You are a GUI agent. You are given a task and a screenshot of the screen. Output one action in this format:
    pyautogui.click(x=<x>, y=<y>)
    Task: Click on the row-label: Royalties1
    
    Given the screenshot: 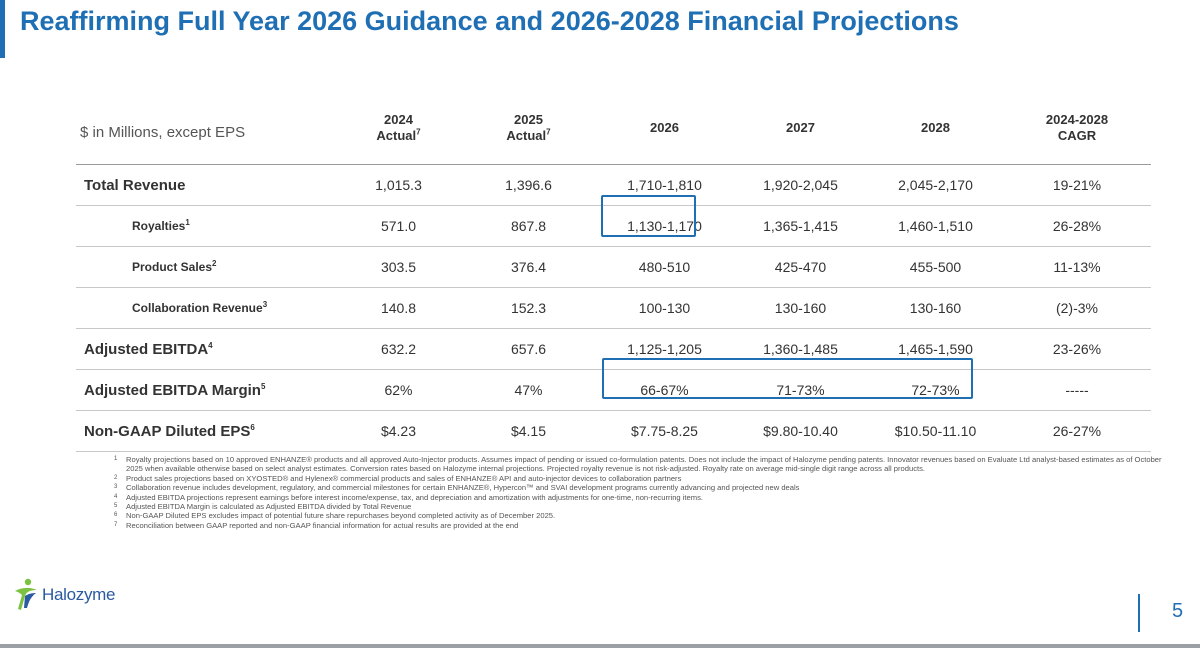 What is the action you would take?
    pyautogui.click(x=206, y=226)
    